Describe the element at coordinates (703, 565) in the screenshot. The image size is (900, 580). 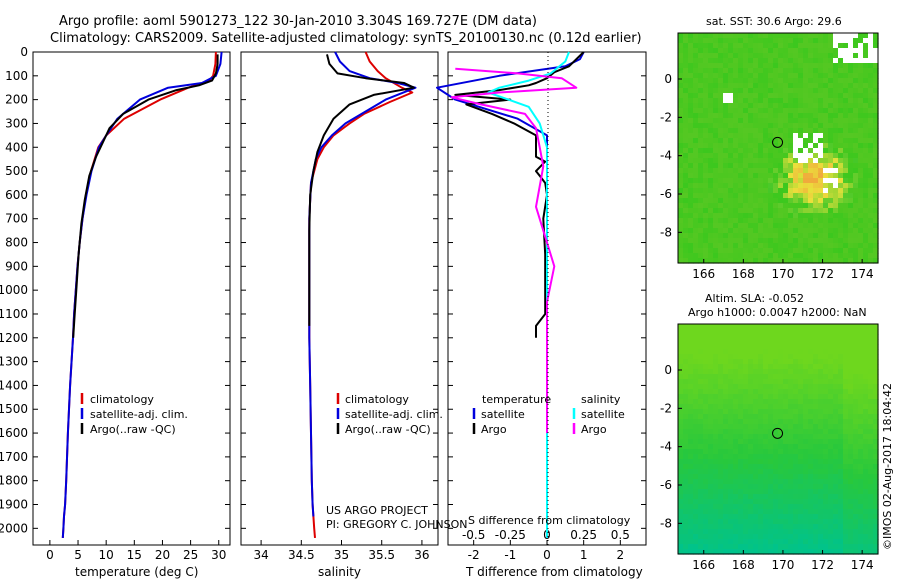
I see `map-x-tick-label: 166` at that location.